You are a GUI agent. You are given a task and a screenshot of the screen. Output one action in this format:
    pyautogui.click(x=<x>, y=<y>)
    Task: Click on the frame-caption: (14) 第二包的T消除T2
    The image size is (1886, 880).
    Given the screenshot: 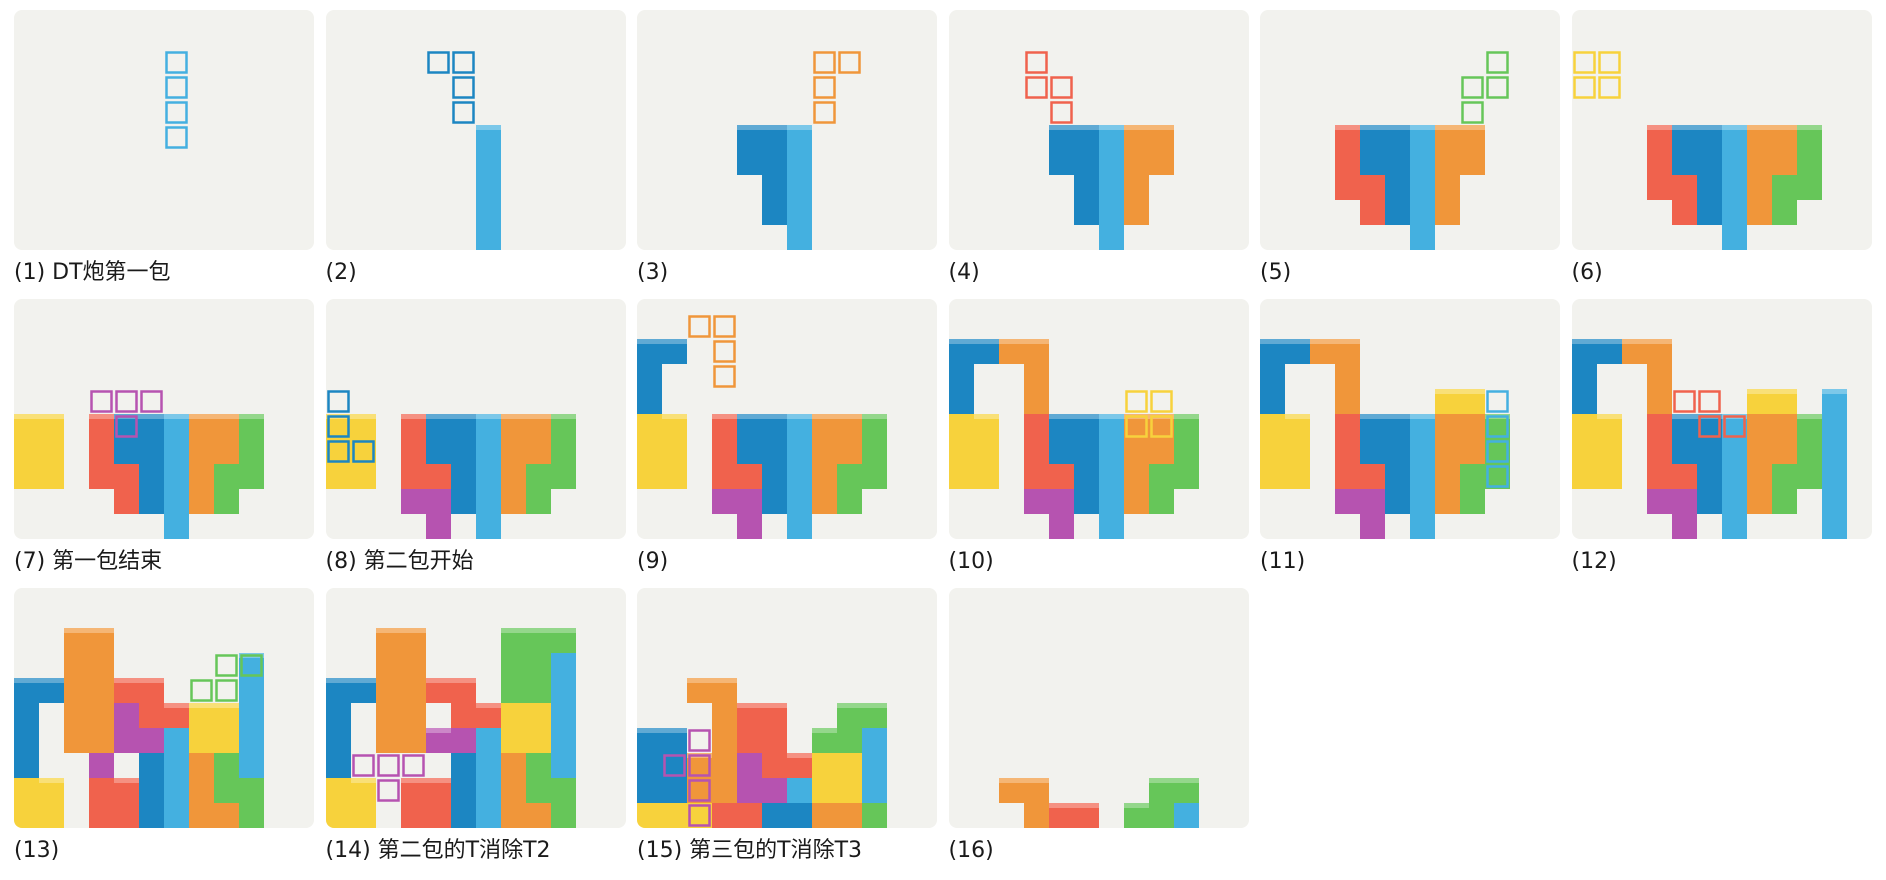 What is the action you would take?
    pyautogui.click(x=438, y=850)
    